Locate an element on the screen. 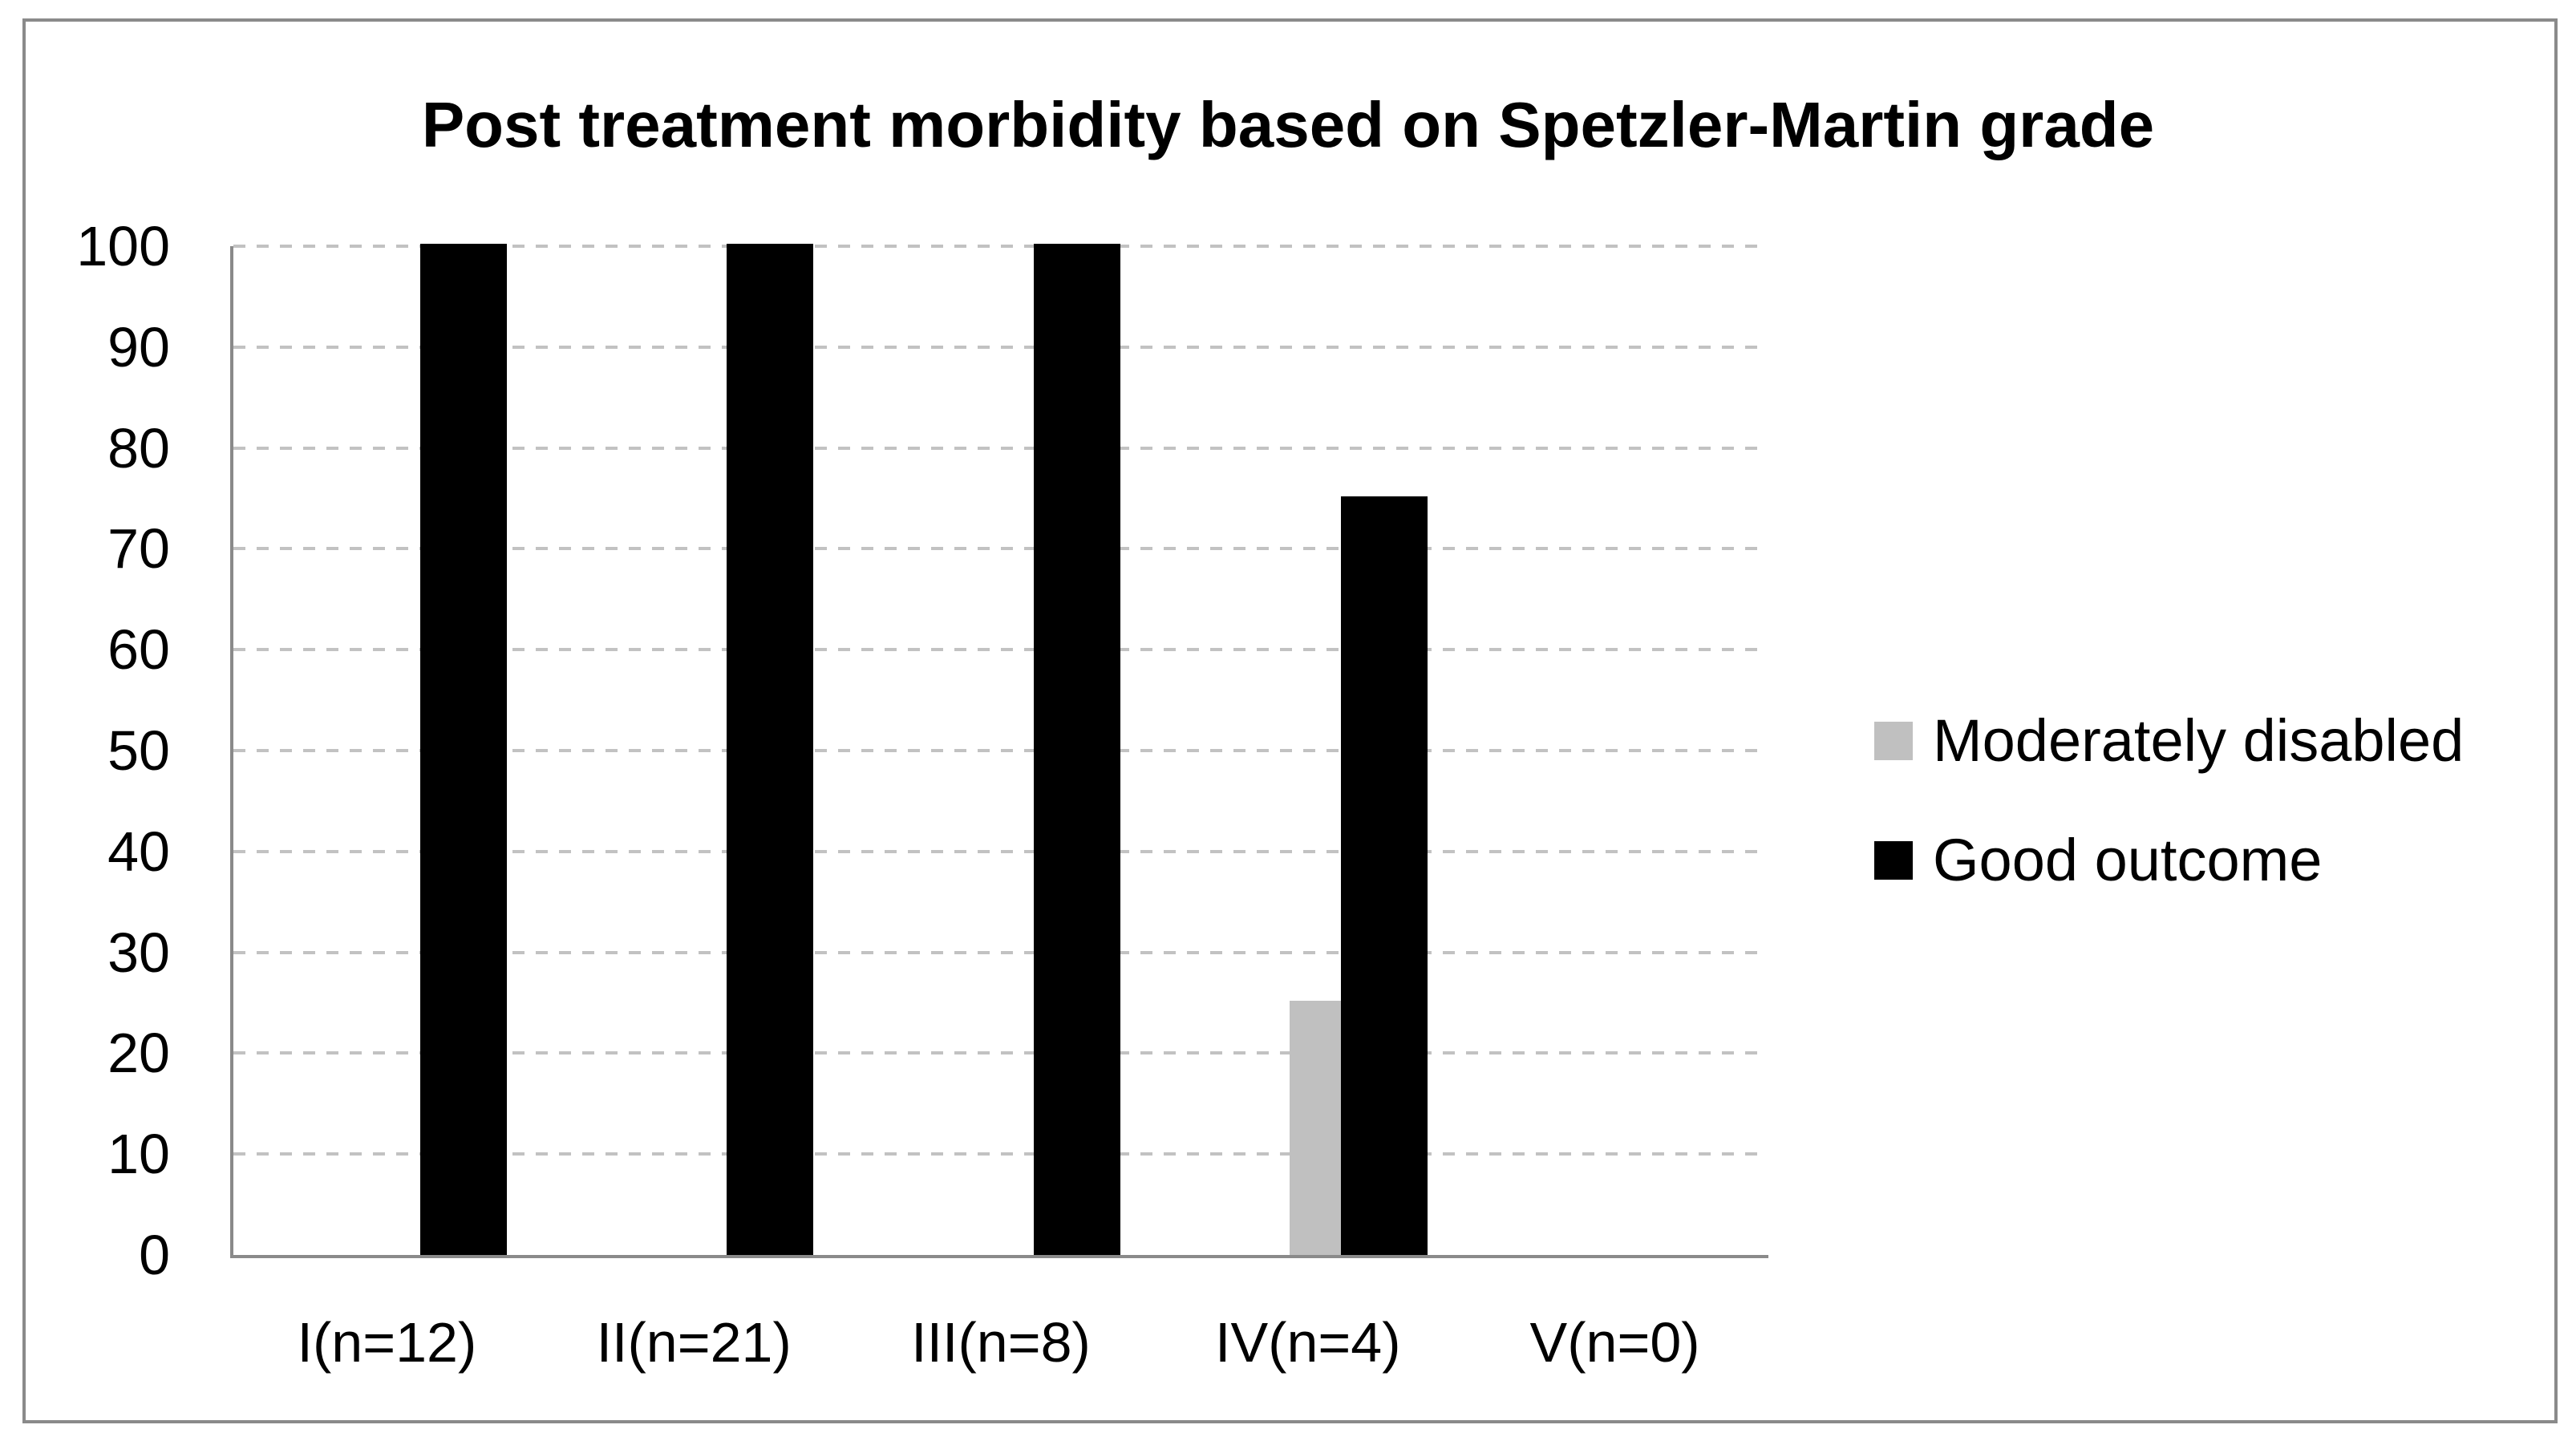 Image resolution: width=2576 pixels, height=1441 pixels. y-axis-label-40: 40 is located at coordinates (138, 851).